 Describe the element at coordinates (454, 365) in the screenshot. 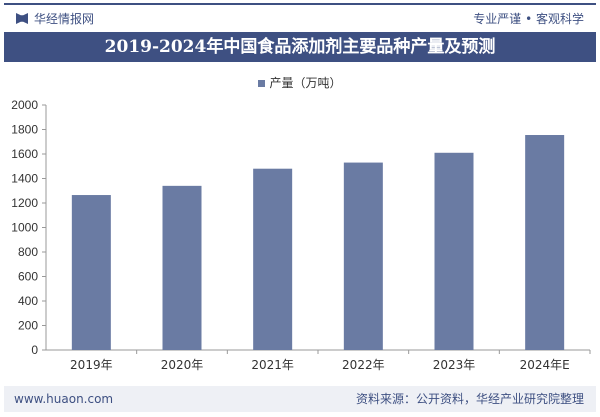

I see `x-tick-label: 2023年` at that location.